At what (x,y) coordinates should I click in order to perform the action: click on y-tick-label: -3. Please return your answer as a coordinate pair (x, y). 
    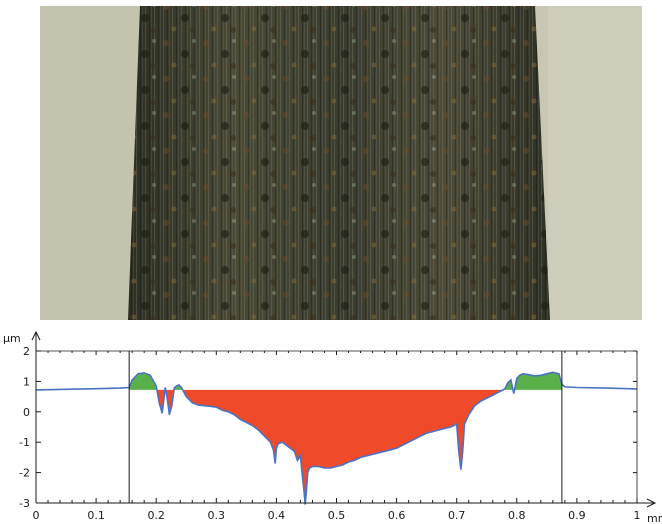
    Looking at the image, I should click on (24, 503).